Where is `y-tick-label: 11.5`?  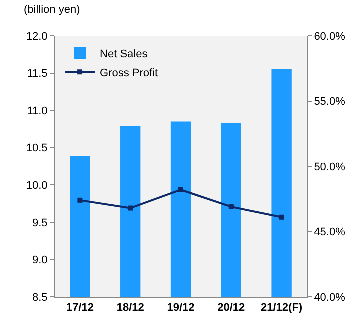 y-tick-label: 11.5 is located at coordinates (37, 74).